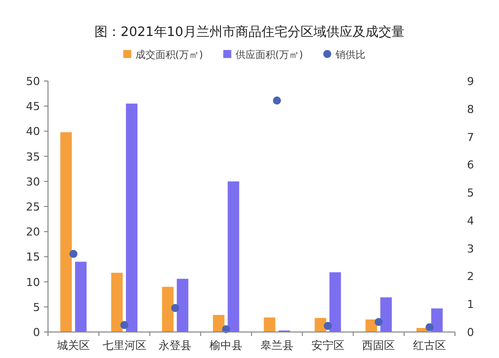  Describe the element at coordinates (124, 345) in the screenshot. I see `x-tick-label: 七里河区` at that location.